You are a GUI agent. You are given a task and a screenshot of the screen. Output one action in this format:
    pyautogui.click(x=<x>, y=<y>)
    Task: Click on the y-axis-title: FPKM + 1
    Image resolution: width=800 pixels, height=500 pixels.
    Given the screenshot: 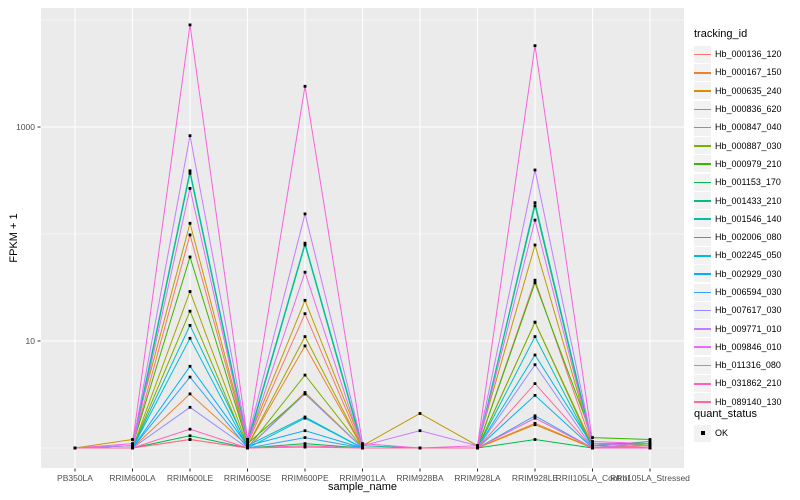 What is the action you would take?
    pyautogui.click(x=14, y=238)
    